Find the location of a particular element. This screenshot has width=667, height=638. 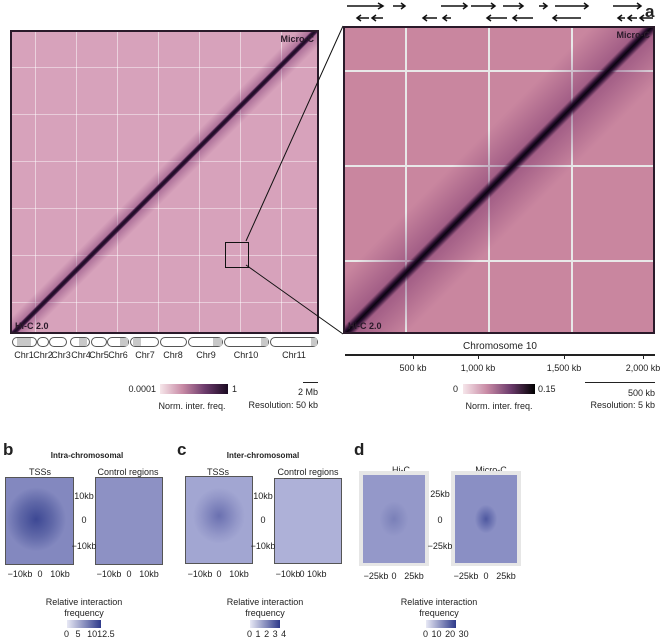

c-ytick: 10kb is located at coordinates (263, 496).